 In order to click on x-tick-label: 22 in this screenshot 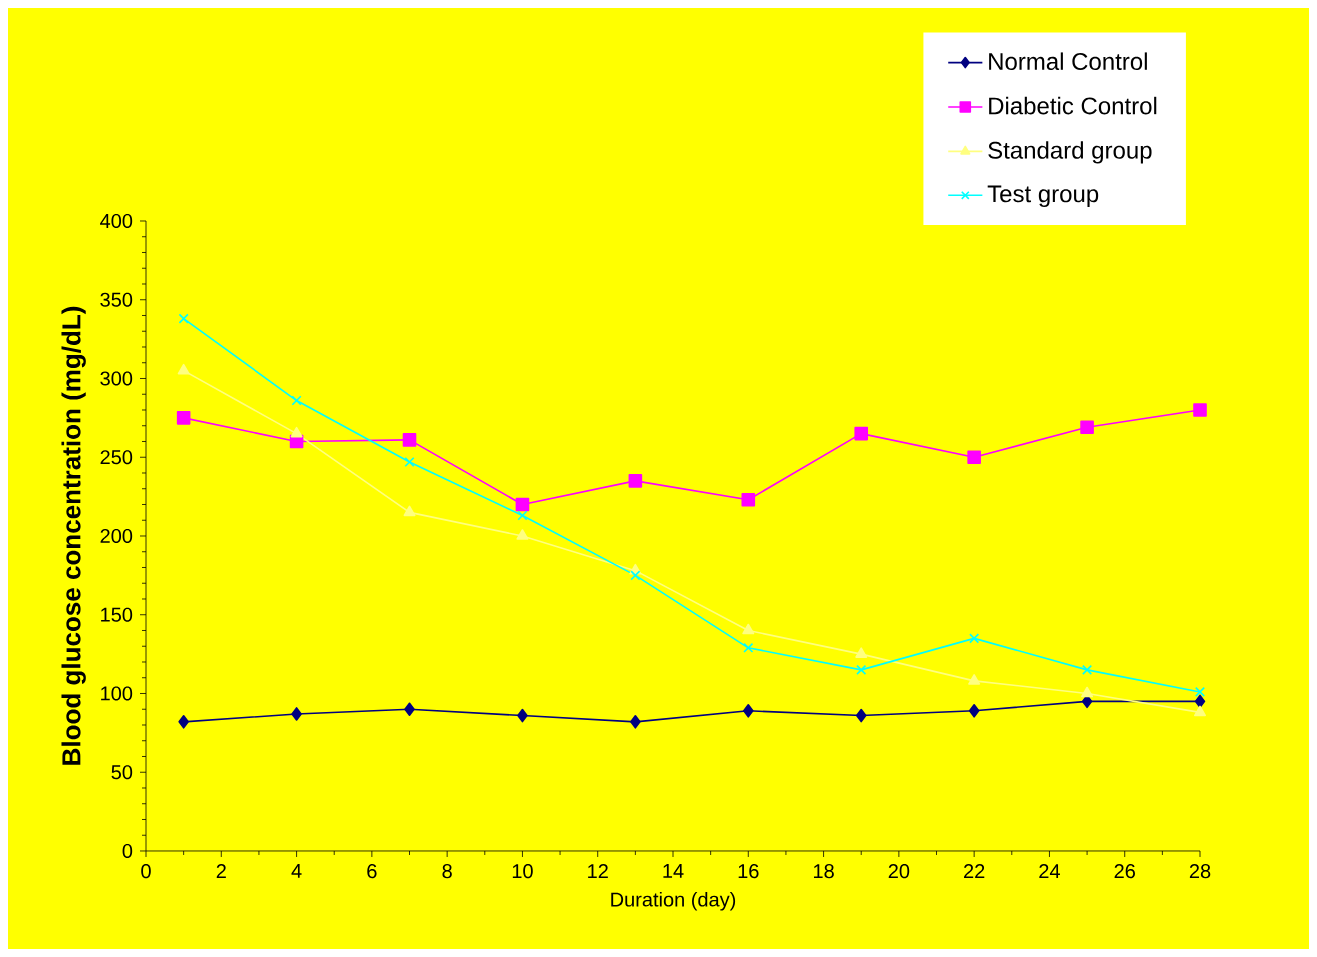, I will do `click(974, 871)`.